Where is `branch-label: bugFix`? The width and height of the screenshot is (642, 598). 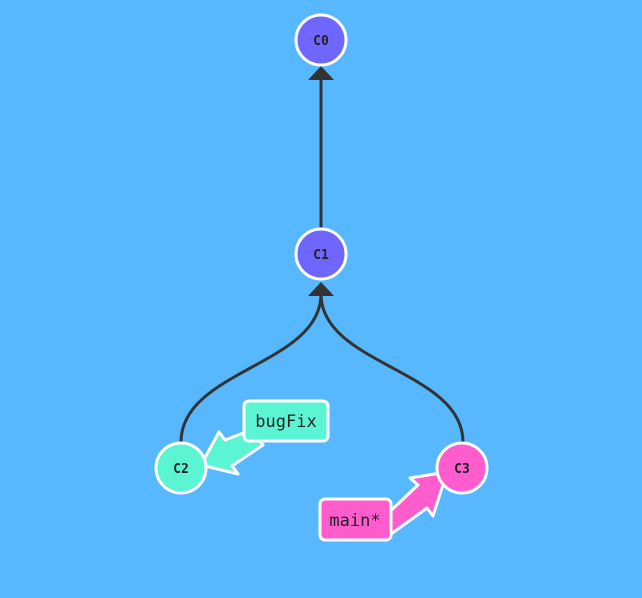
branch-label: bugFix is located at coordinates (286, 421).